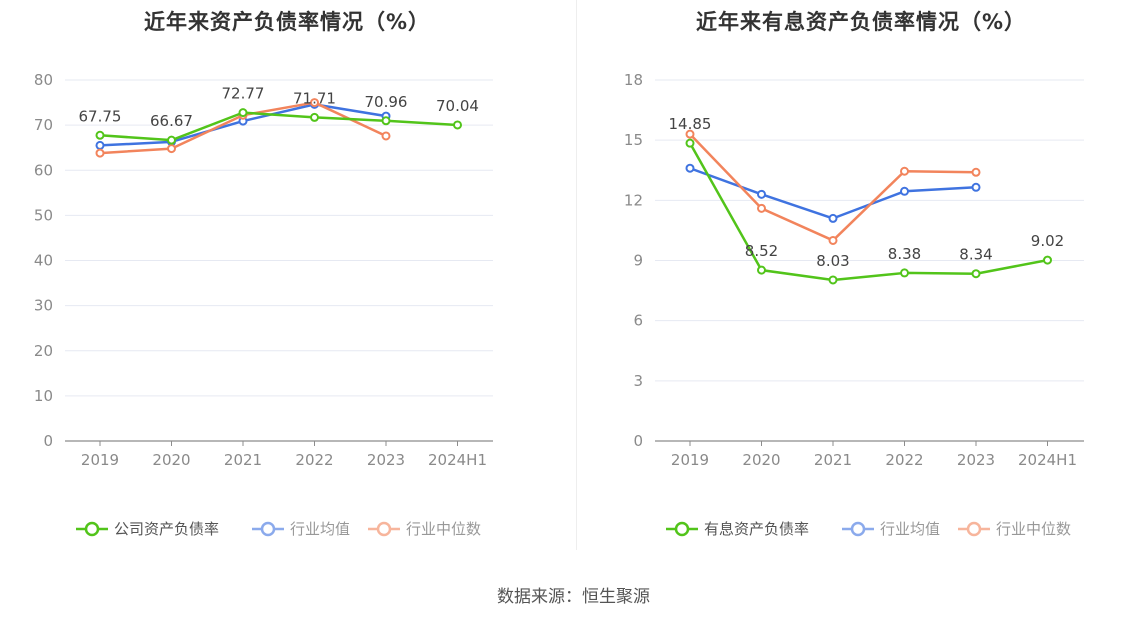  I want to click on legend-item: 公司资产负债率, so click(147, 529).